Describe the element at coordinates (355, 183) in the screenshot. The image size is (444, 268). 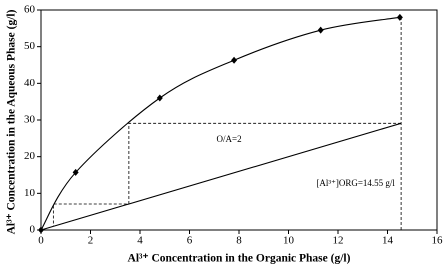
I see `annotation: [Al³⁺]ORG=14.55 g/l` at that location.